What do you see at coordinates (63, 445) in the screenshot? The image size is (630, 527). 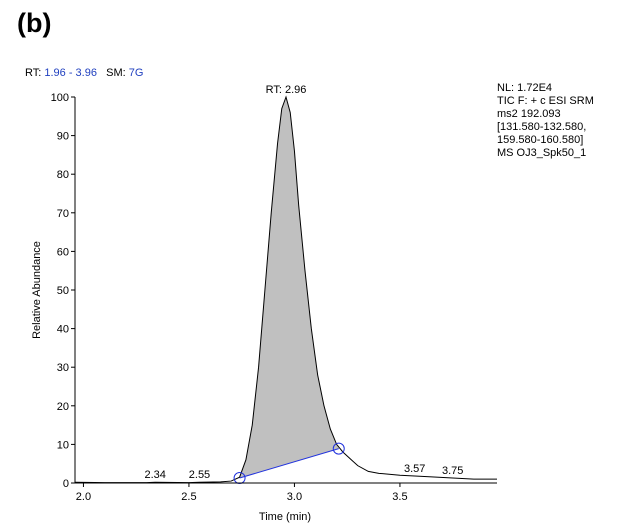 I see `y-tick-label: 10` at bounding box center [63, 445].